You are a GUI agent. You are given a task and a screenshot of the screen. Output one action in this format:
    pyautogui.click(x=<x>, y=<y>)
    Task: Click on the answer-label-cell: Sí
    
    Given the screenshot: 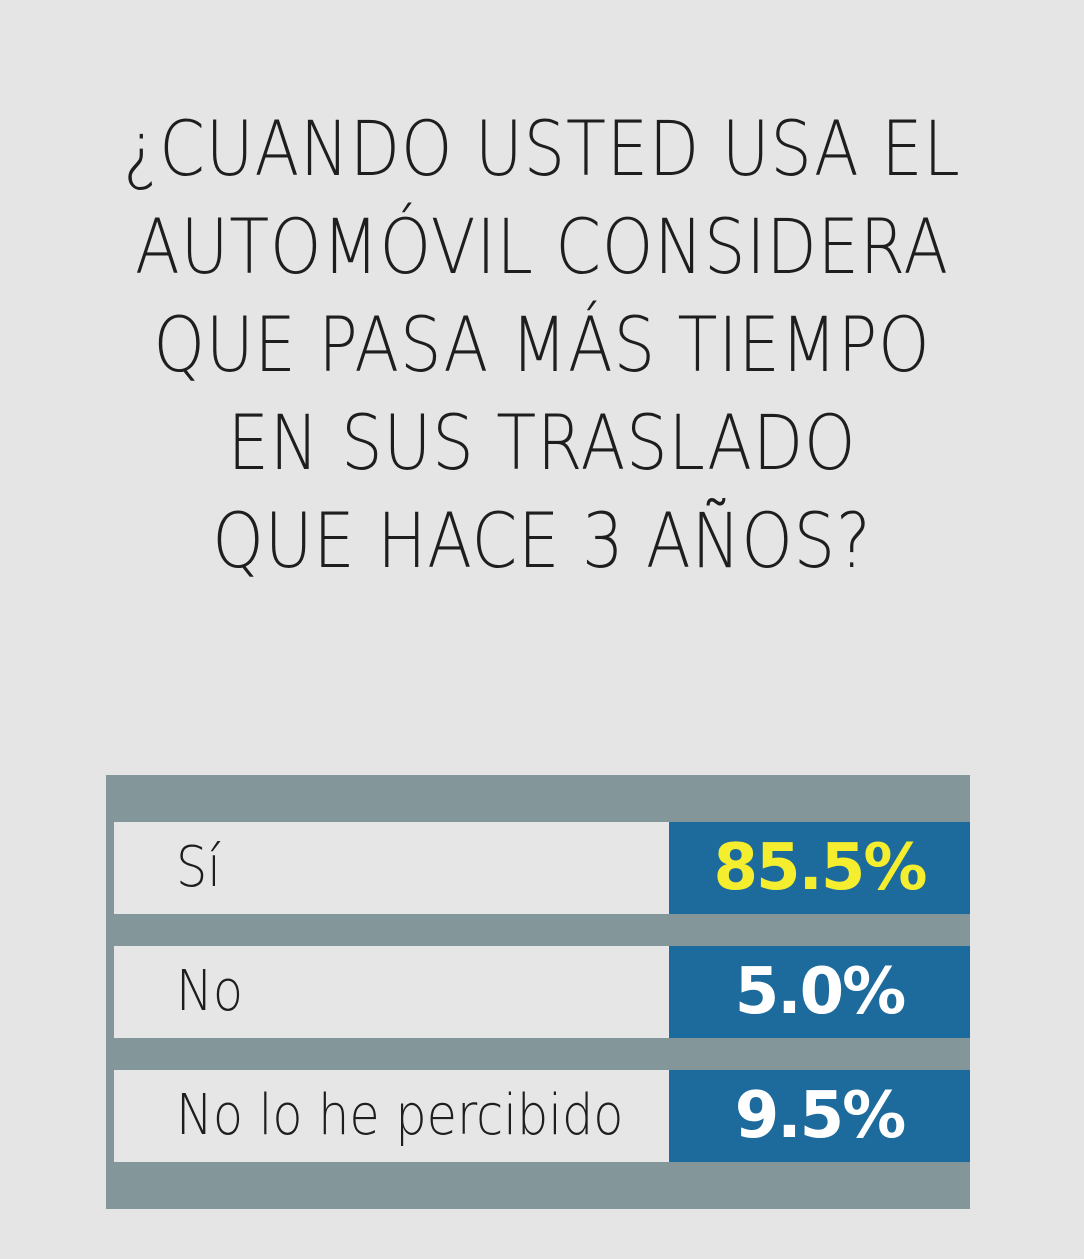 What is the action you would take?
    pyautogui.click(x=391, y=868)
    